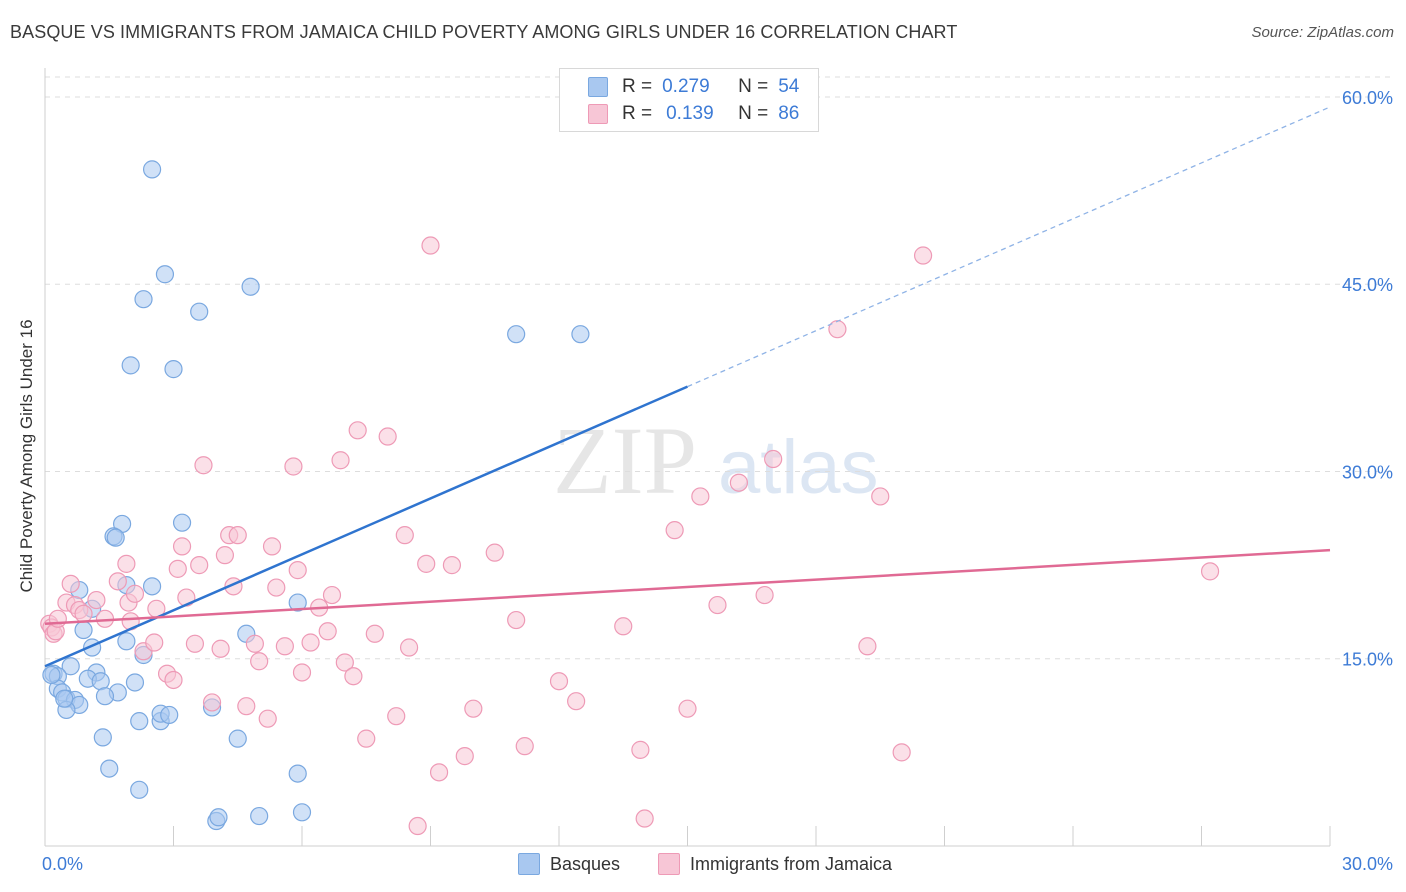 The image size is (1406, 892). What do you see at coordinates (798, 467) in the screenshot?
I see `watermark-atlas: atlas` at bounding box center [798, 467].